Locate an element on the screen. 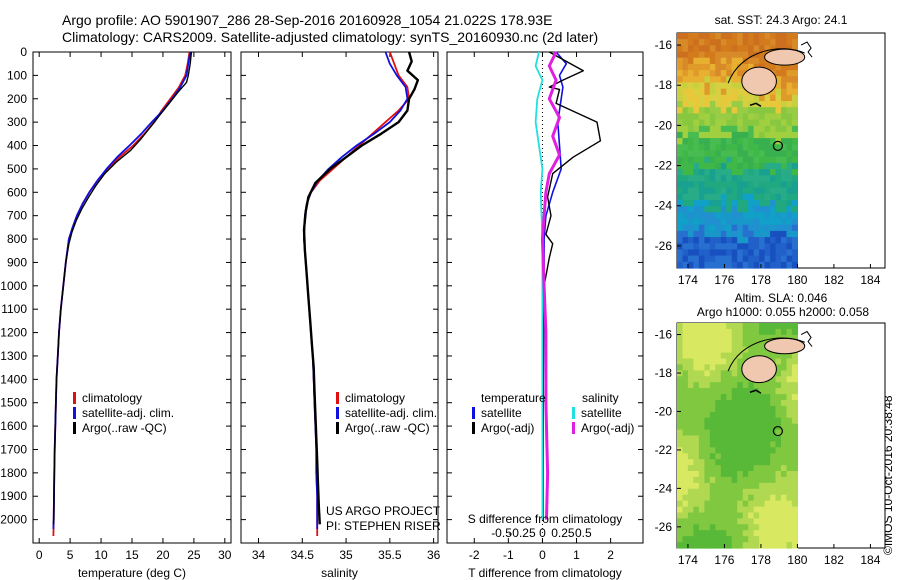  island is located at coordinates (785, 346).